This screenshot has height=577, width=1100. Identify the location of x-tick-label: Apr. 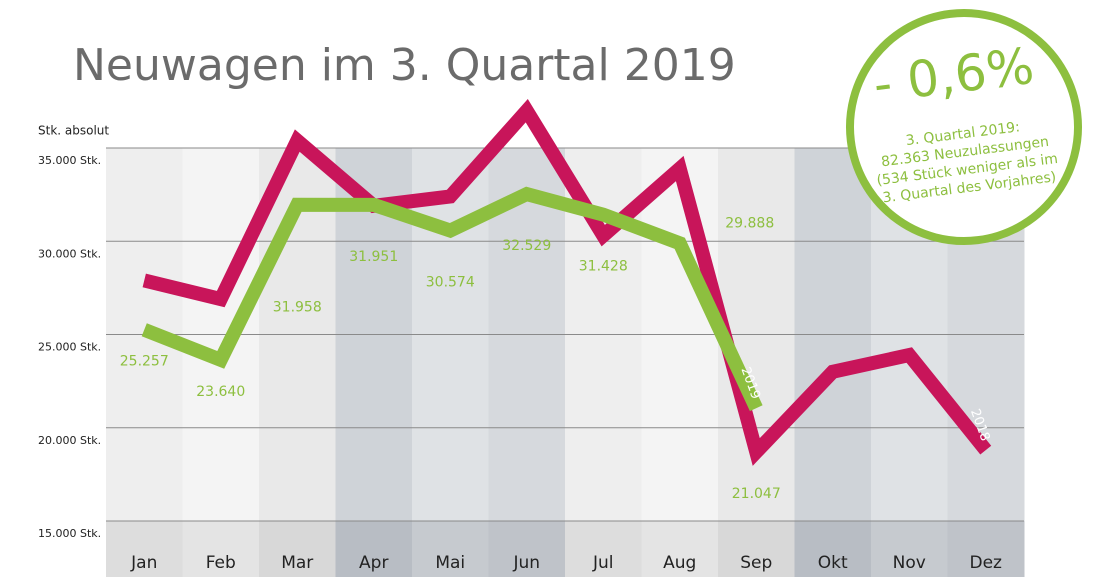
(373, 563).